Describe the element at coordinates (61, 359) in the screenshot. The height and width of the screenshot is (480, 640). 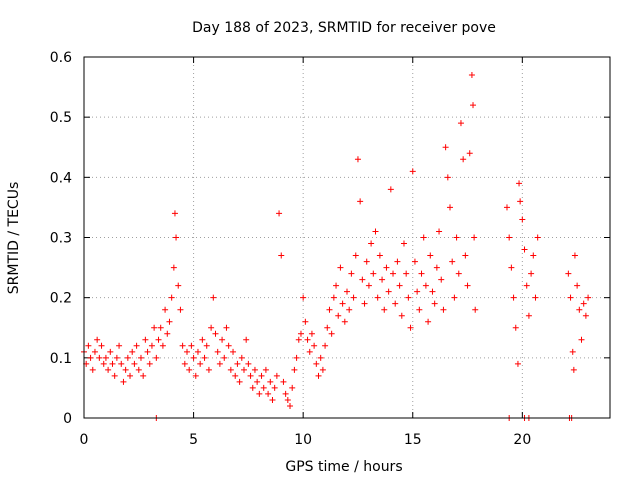
I see `y-tick-label: 0.1` at that location.